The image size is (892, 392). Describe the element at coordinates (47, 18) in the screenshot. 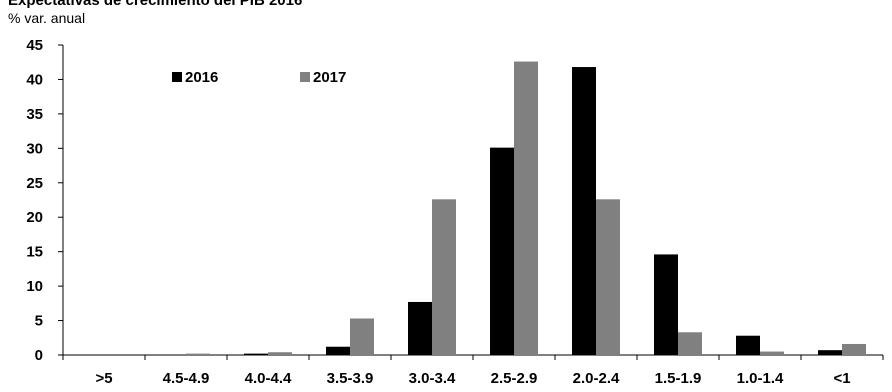

I see `y-axis-units-label: % var. anual` at that location.